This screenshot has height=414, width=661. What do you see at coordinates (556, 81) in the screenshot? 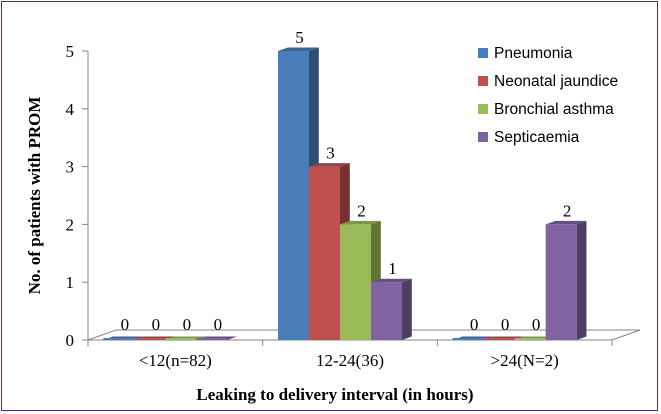
I see `legend-label: Neonatal jaundice` at bounding box center [556, 81].